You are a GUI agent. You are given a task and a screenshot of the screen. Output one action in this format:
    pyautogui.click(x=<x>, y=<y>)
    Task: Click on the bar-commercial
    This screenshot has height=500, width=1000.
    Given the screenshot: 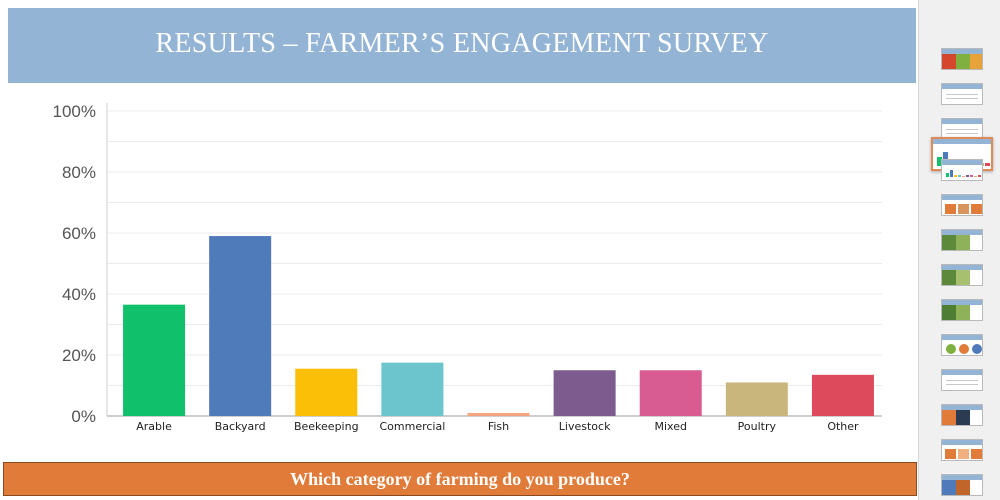 What is the action you would take?
    pyautogui.click(x=412, y=389)
    